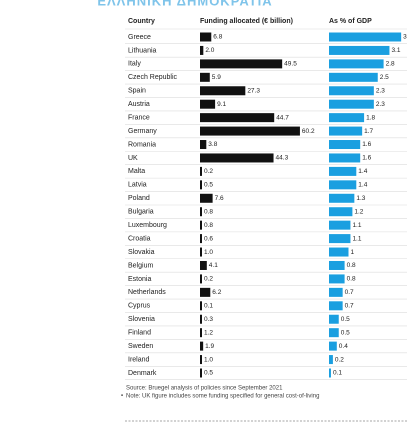  I want to click on value-label: 3.8, so click(212, 144).